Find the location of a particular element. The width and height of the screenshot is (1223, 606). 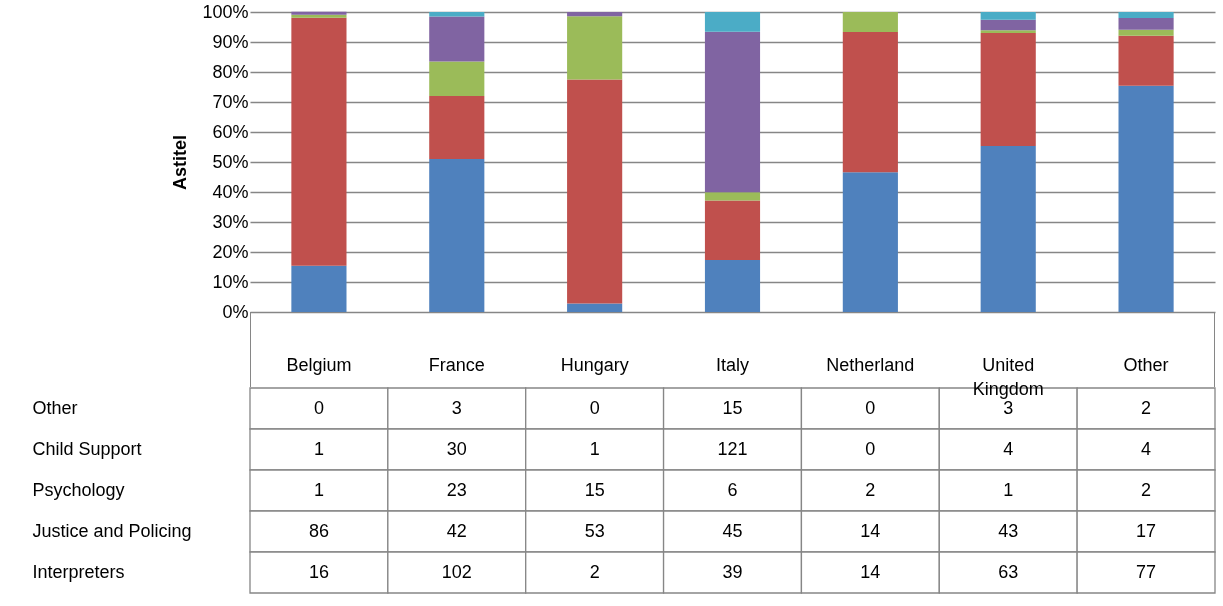

y-tick-label: Other is located at coordinates (55, 407).